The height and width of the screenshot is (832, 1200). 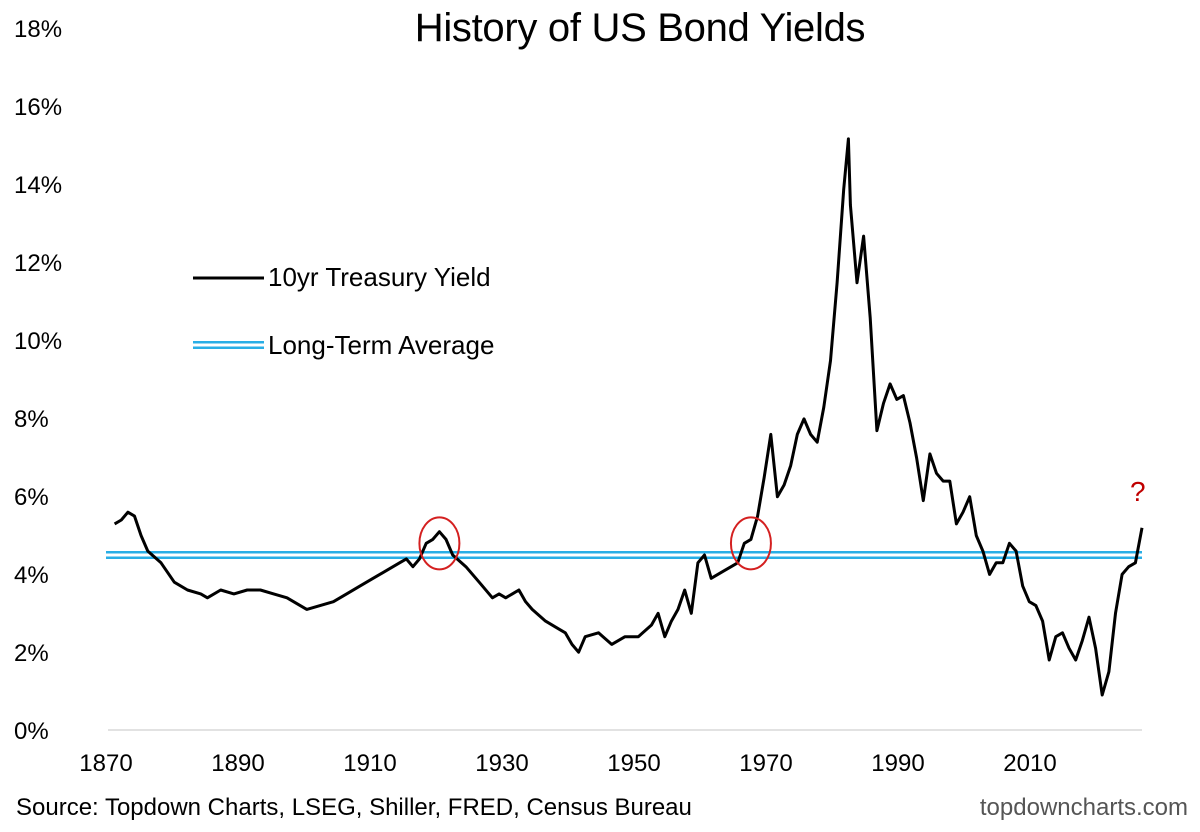 I want to click on x-tick-label: 1970, so click(x=766, y=763).